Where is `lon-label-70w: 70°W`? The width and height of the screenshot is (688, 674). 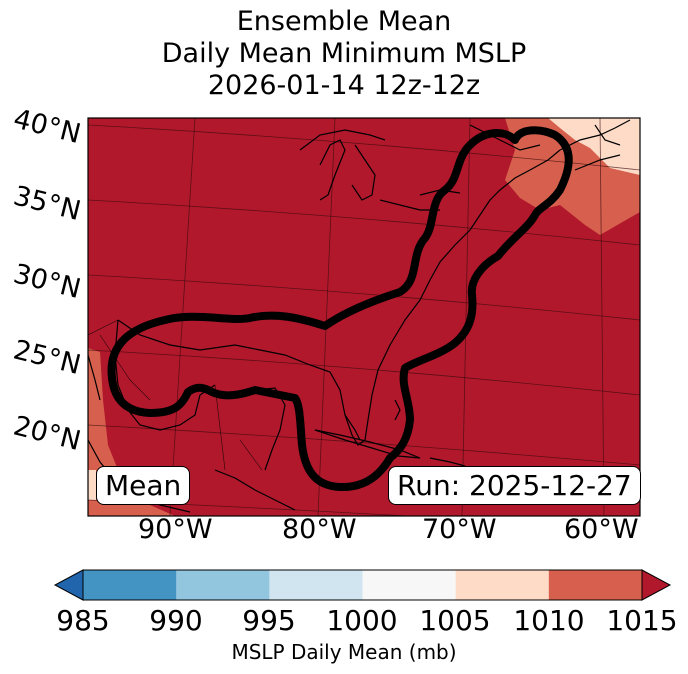
lon-label-70w: 70°W is located at coordinates (459, 529).